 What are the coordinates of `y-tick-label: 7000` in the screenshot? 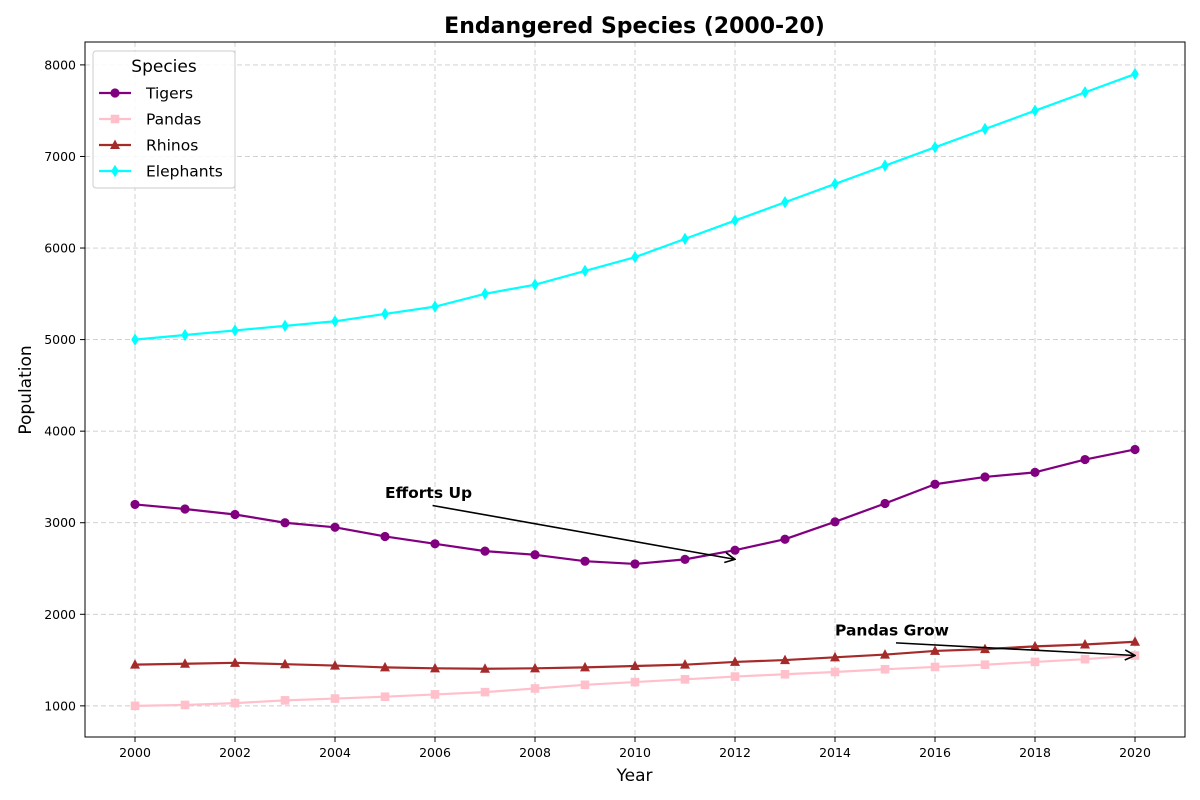 It's located at (60, 156).